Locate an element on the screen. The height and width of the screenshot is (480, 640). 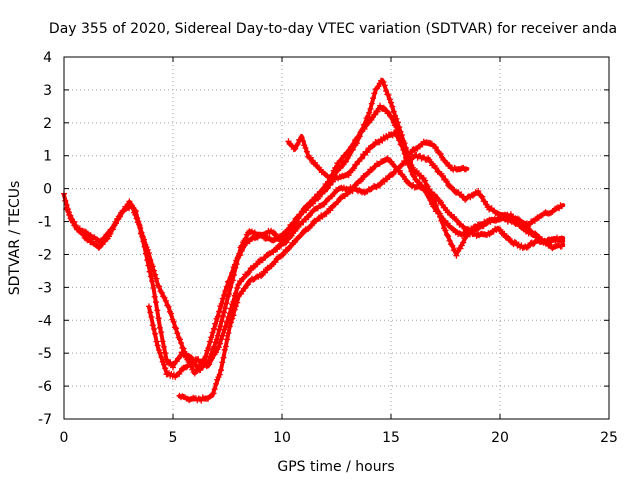
y-tick-label: 1 is located at coordinates (47, 157).